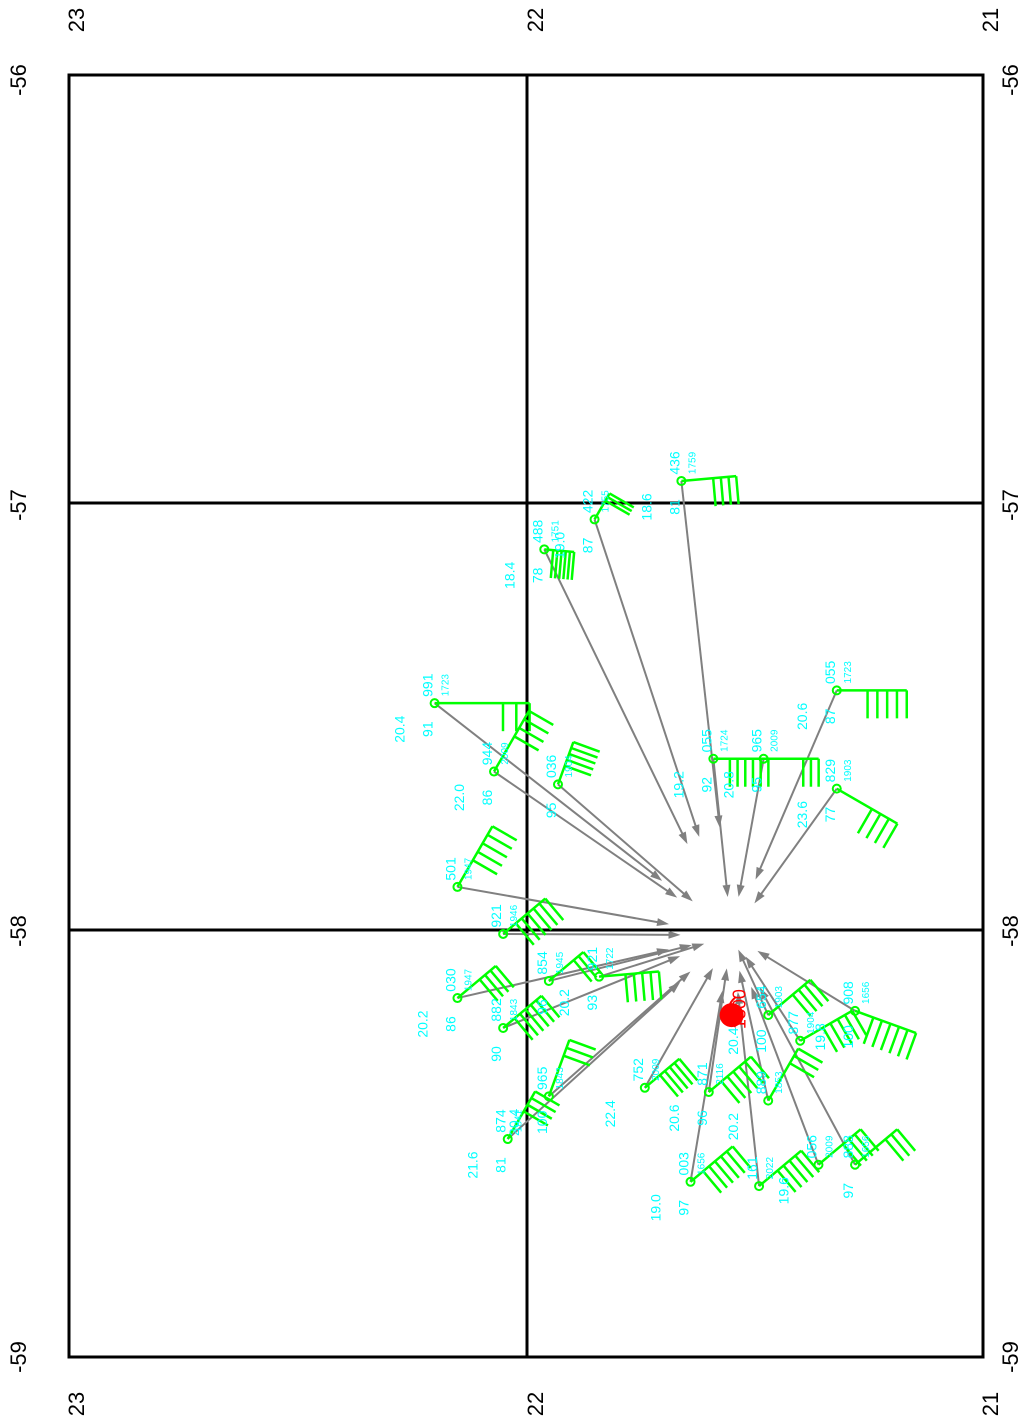  I want to click on station-temperature-label: 21.6, so click(473, 1164).